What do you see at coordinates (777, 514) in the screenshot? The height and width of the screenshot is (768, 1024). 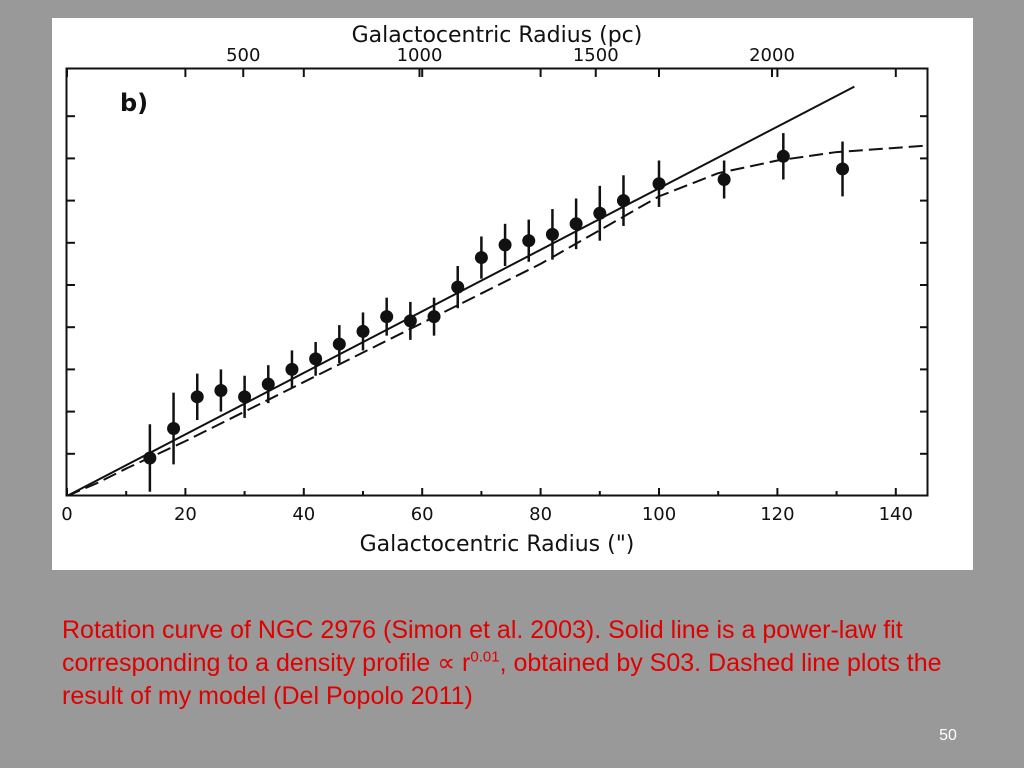 I see `x-tick-label: 120` at bounding box center [777, 514].